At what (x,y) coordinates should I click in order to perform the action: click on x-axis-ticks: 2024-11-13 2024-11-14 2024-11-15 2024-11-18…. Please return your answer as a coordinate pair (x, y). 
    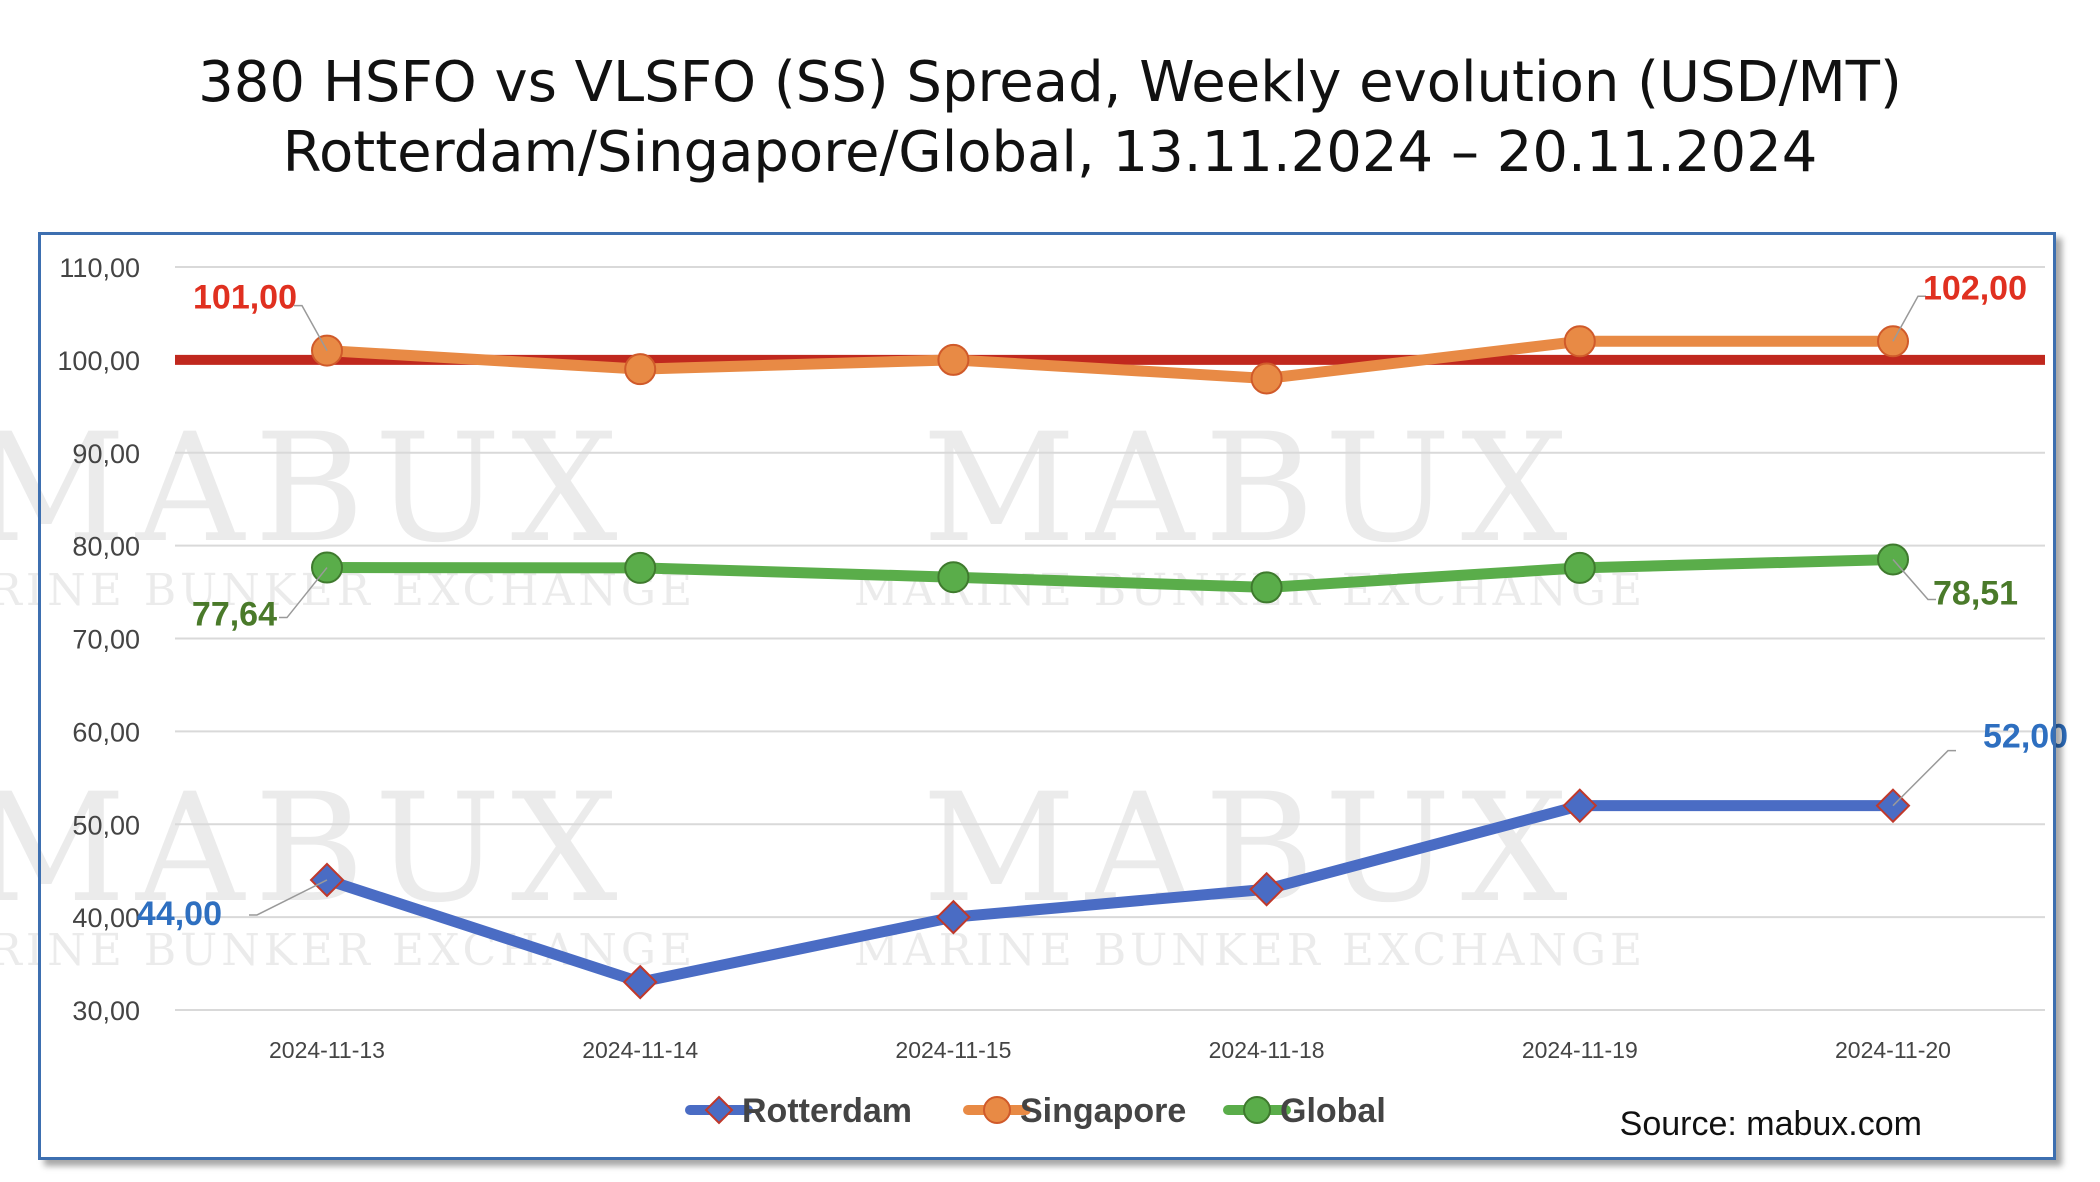
    Looking at the image, I should click on (1110, 1050).